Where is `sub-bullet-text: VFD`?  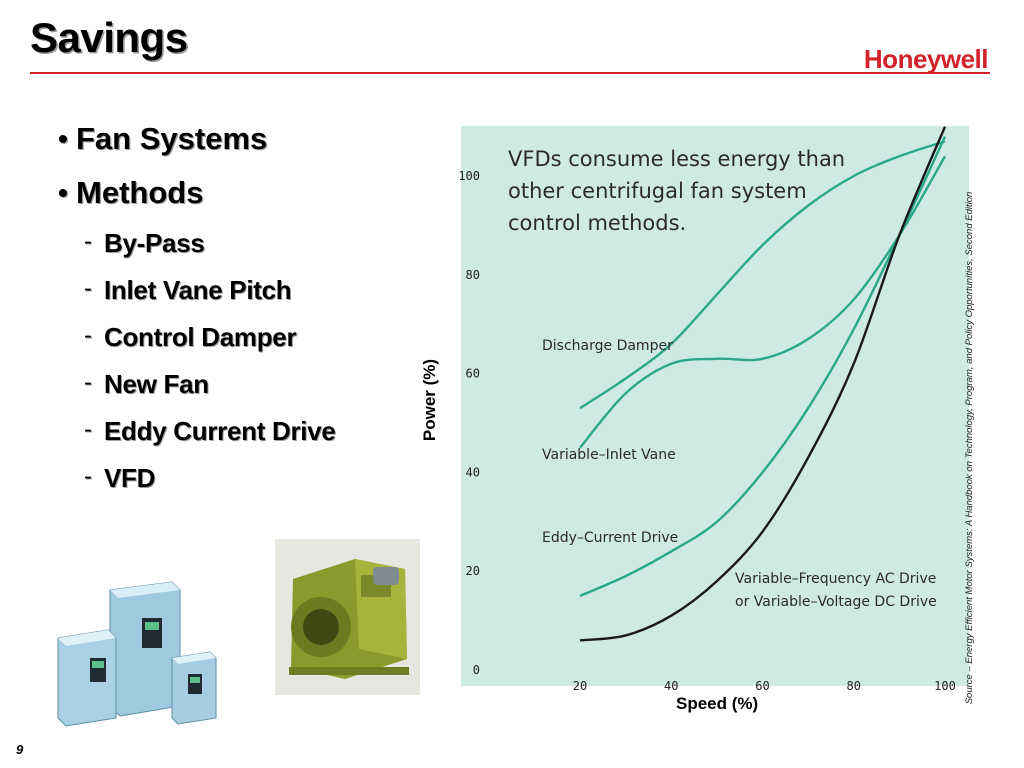 sub-bullet-text: VFD is located at coordinates (130, 478).